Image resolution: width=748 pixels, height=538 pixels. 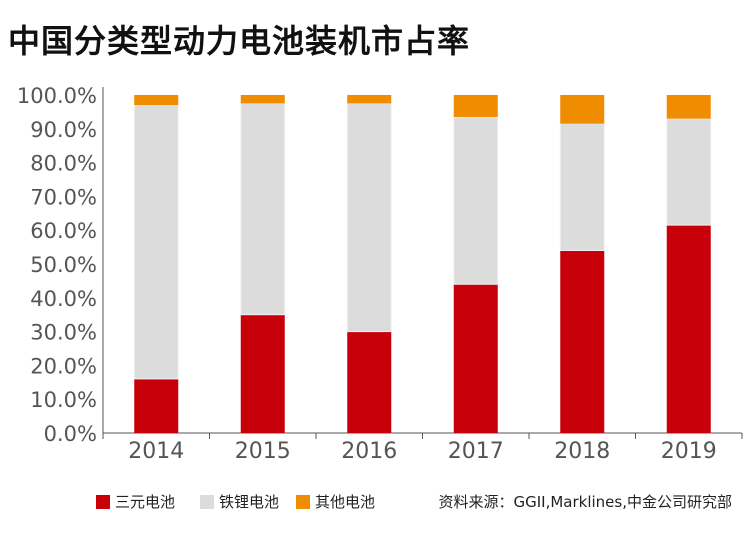 I want to click on bar-segment-2015-other, so click(x=262, y=99).